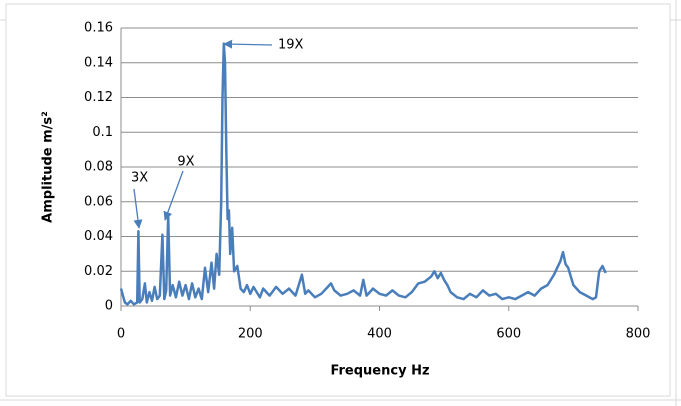  What do you see at coordinates (48, 167) in the screenshot?
I see `y-axis-title: Amplitude m/s²` at bounding box center [48, 167].